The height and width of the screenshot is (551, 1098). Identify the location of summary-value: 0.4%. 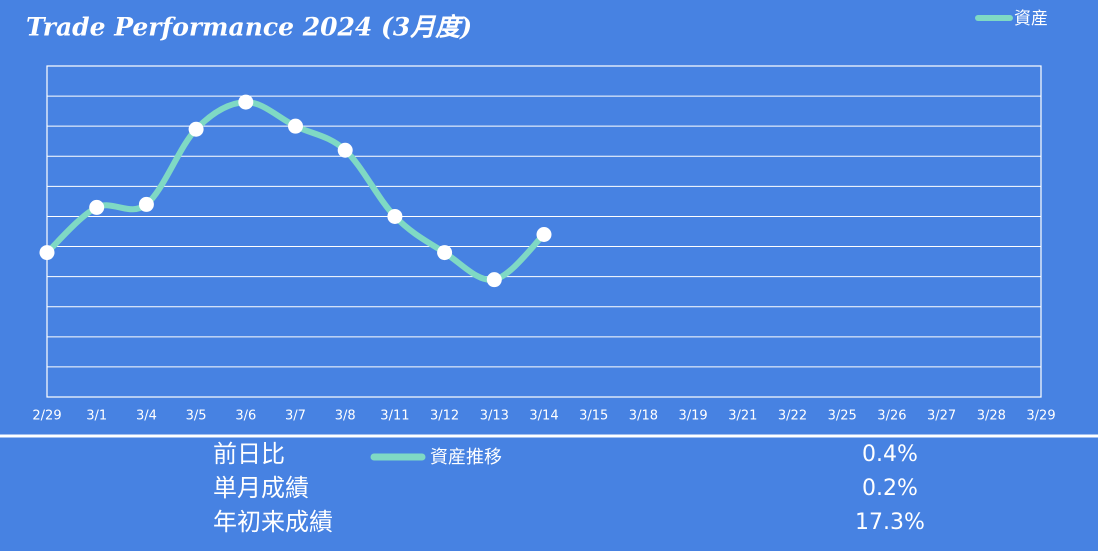
(890, 454).